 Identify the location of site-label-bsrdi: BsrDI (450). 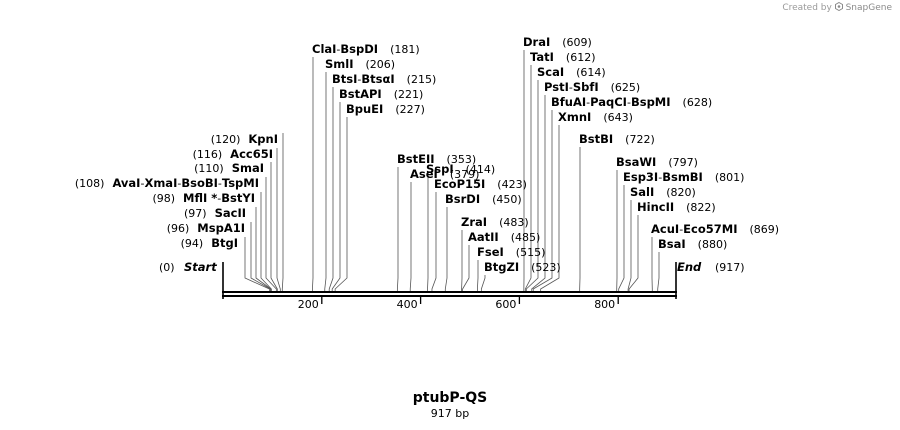
(483, 199).